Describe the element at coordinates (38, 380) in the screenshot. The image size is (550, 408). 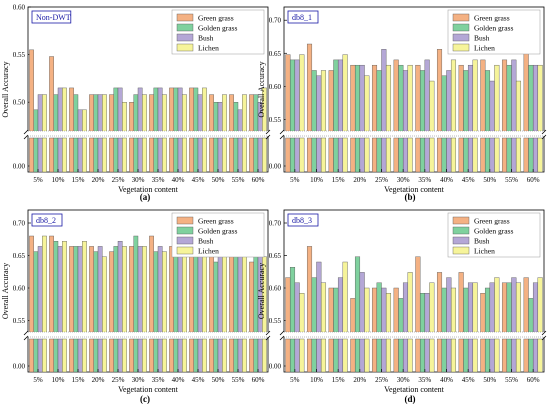
I see `x-tick-label: 5%` at that location.